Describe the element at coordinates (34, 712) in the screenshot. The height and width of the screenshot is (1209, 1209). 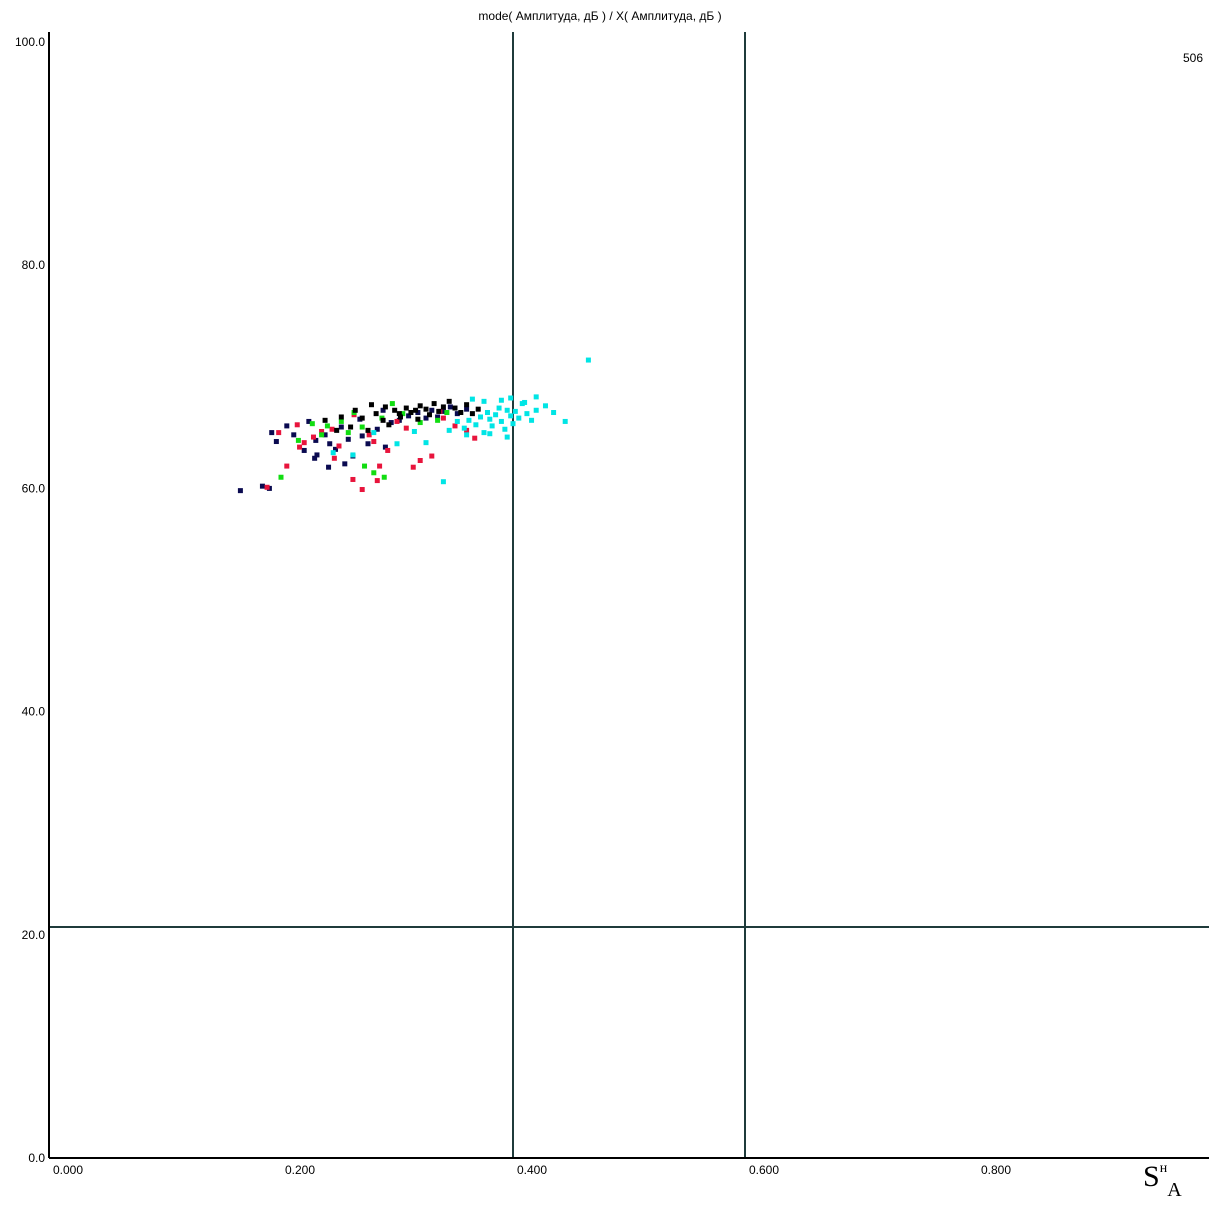
I see `y-tick-label: 40.0` at that location.